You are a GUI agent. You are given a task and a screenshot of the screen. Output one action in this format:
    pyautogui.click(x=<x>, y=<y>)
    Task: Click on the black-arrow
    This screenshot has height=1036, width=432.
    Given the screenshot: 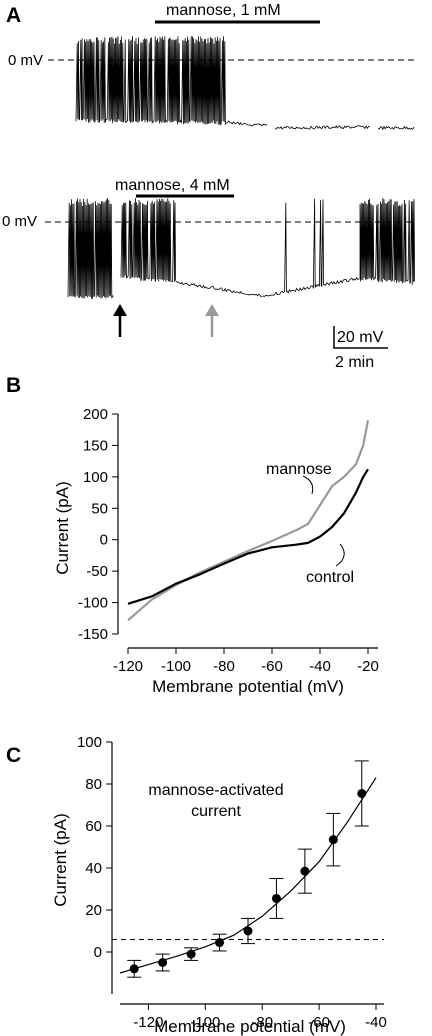 What is the action you would take?
    pyautogui.click(x=120, y=320)
    